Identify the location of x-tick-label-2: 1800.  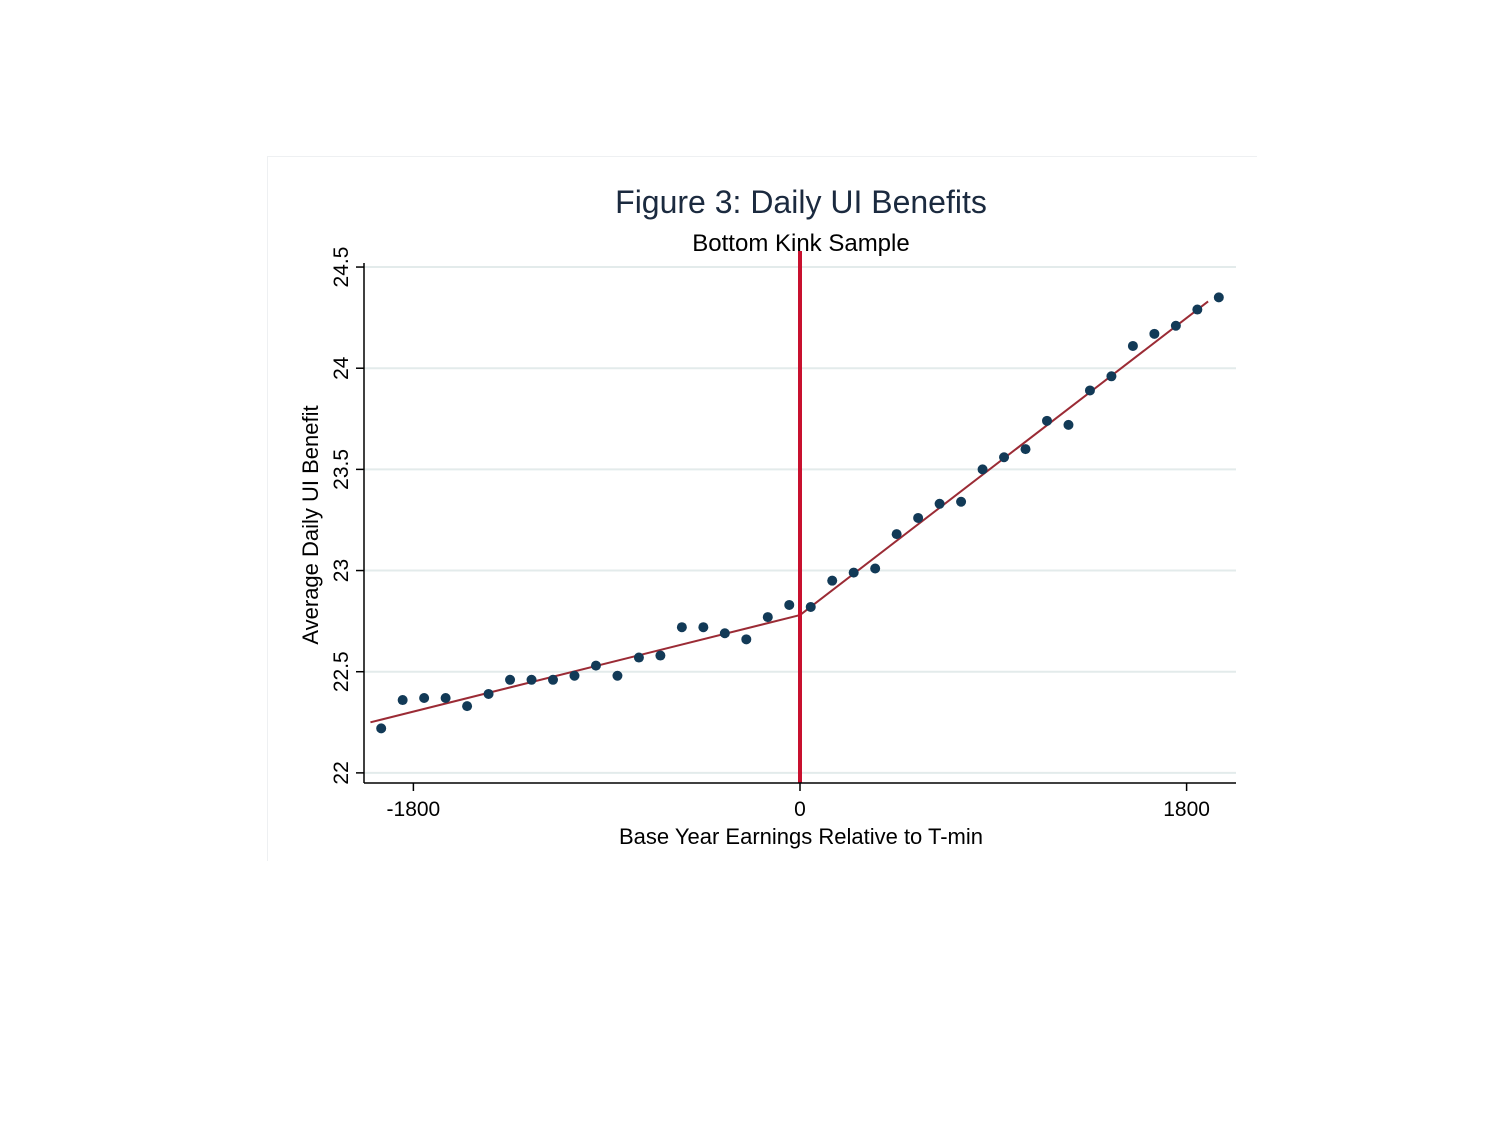
(1186, 809).